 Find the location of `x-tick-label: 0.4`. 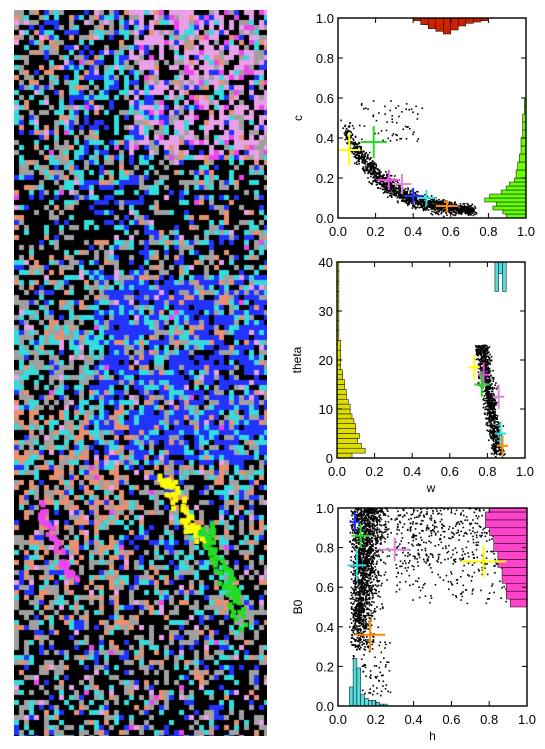

x-tick-label: 0.4 is located at coordinates (414, 719).